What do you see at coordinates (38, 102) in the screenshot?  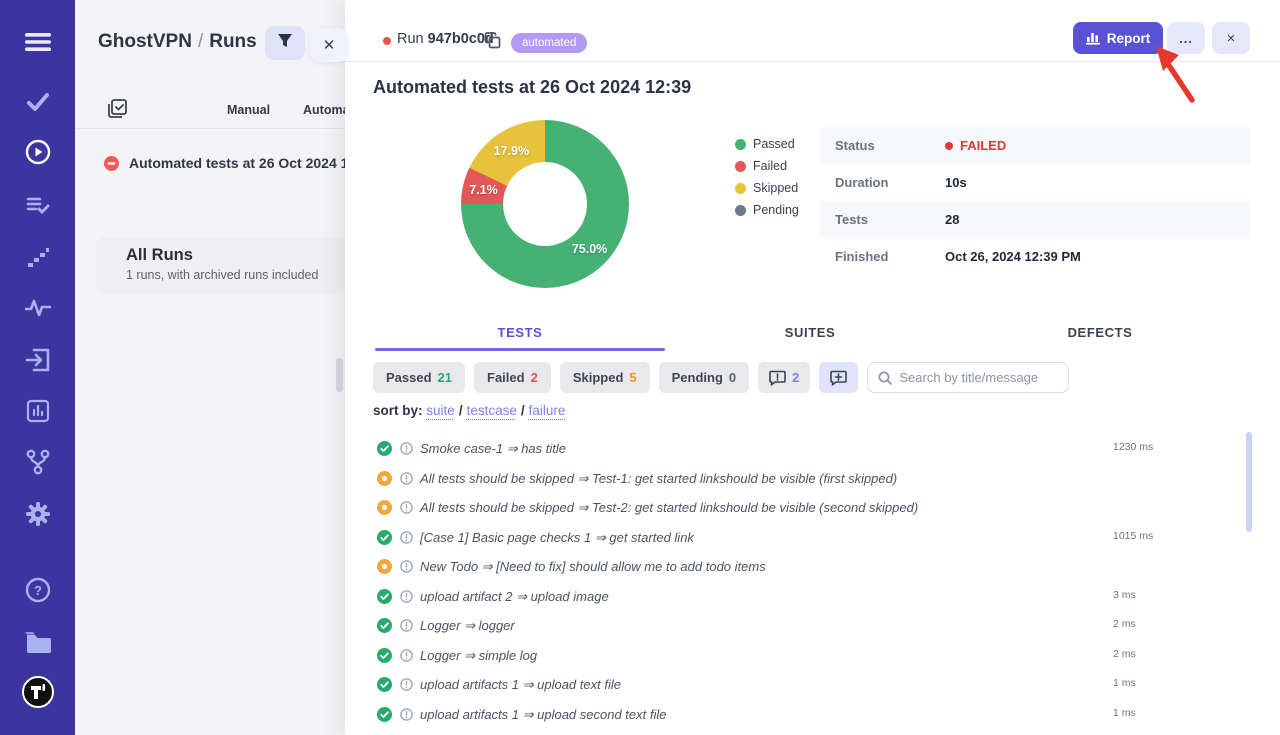 I see `check-icon` at bounding box center [38, 102].